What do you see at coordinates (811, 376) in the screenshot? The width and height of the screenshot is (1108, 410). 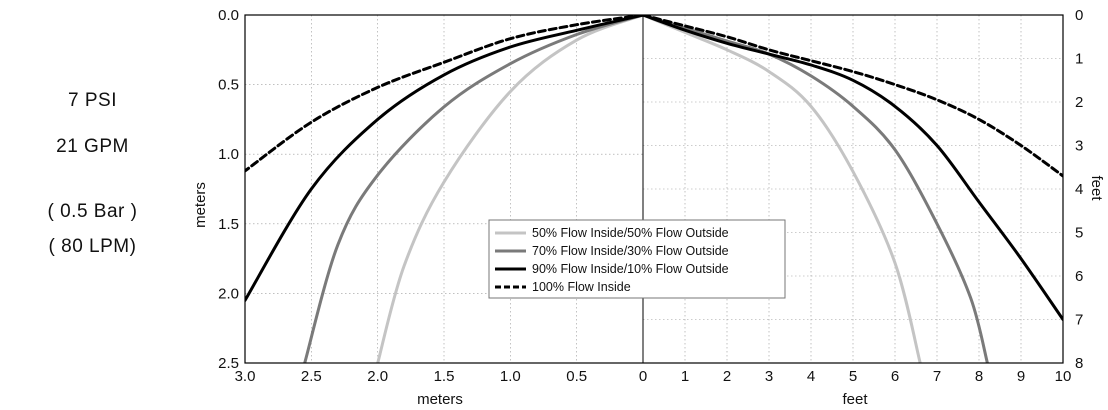 I see `x-tick-label-right: 4` at bounding box center [811, 376].